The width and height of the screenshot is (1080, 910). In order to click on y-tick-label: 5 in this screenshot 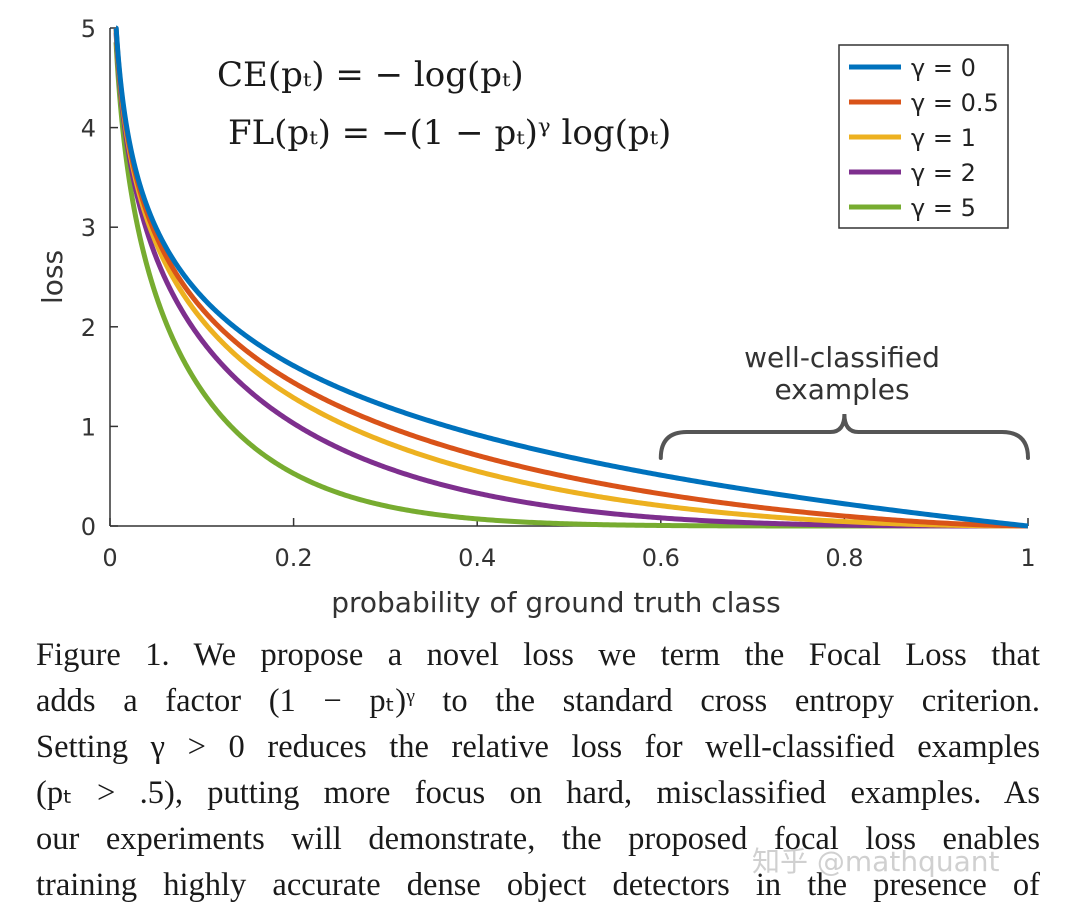, I will do `click(88, 29)`.